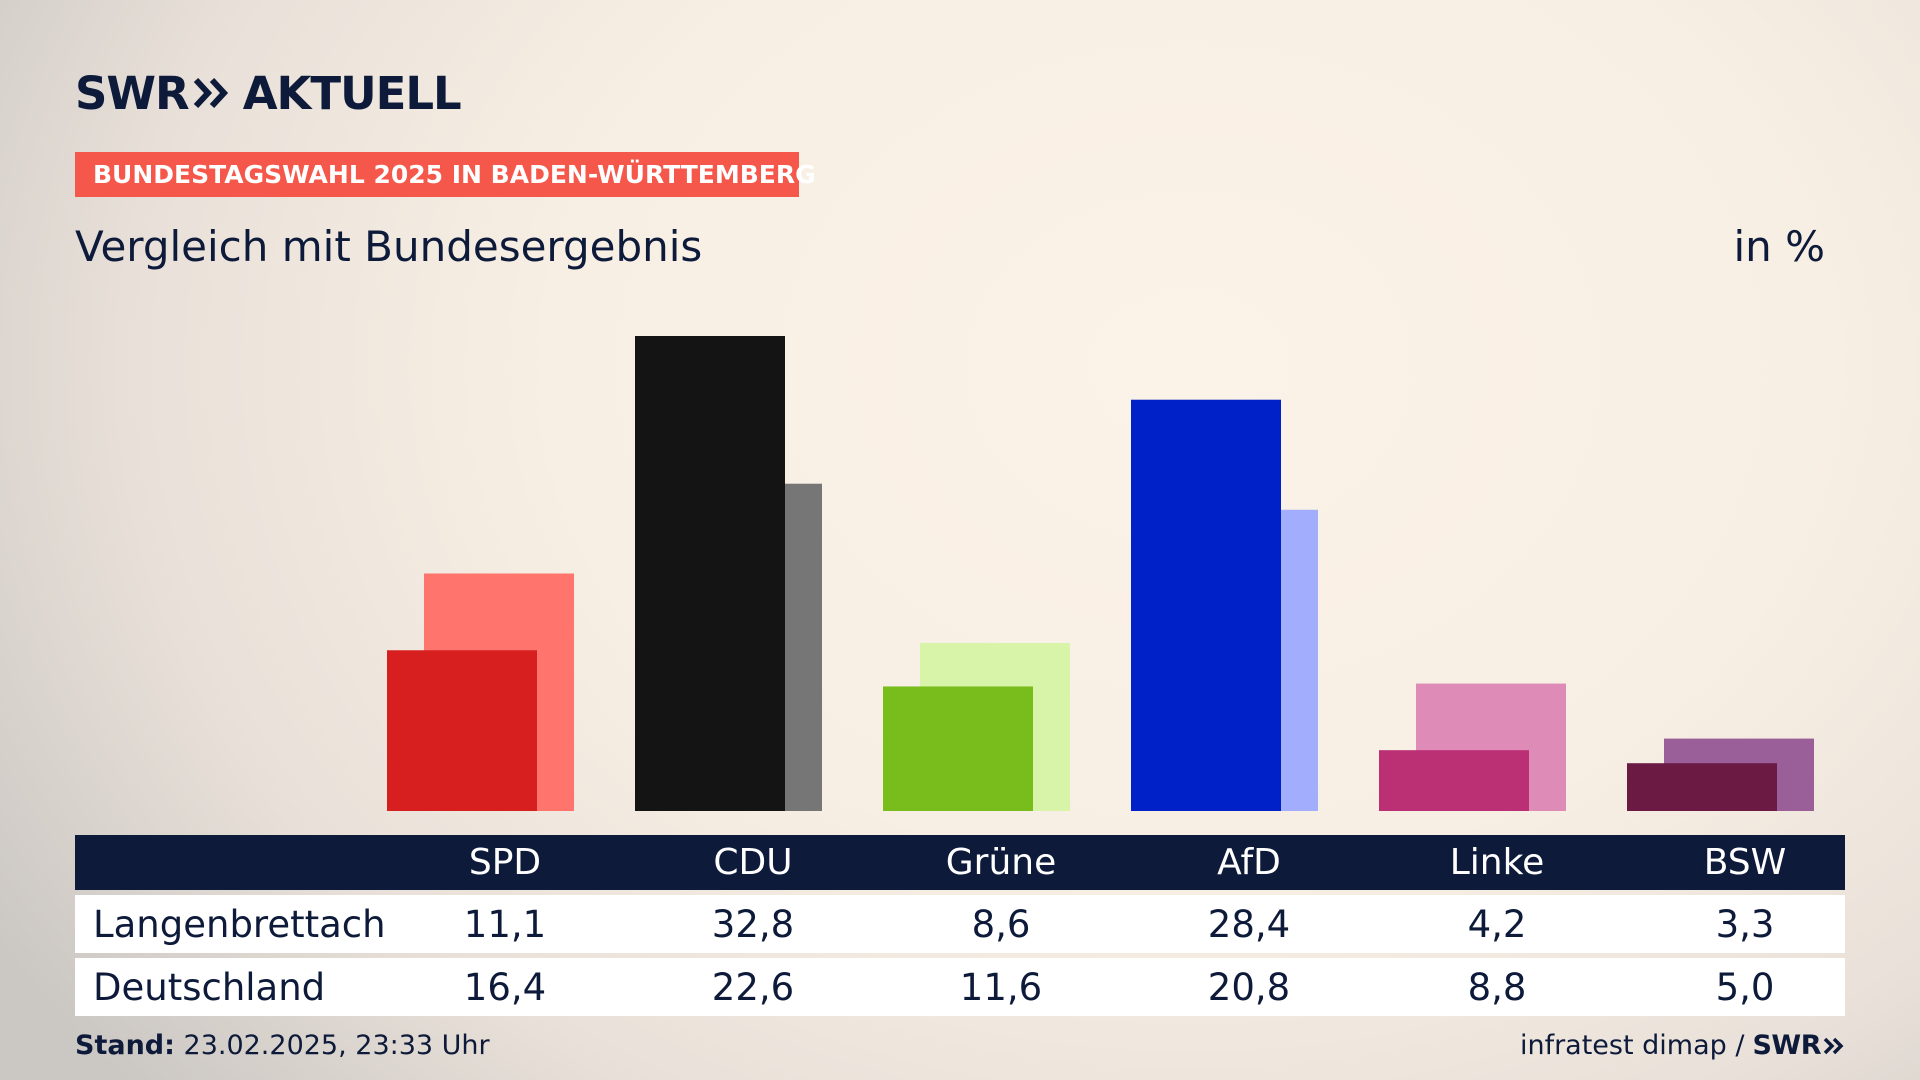  Describe the element at coordinates (445, 174) in the screenshot. I see `election-badge: BUNDESTAGSWAHL 2025 IN BADEN-WÜRTTEMBERG` at that location.